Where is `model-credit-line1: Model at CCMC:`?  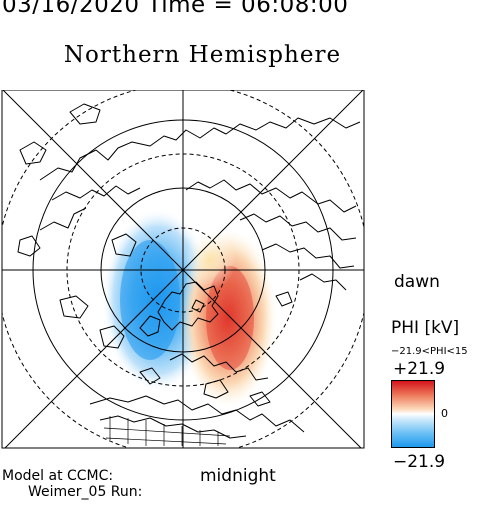
model-credit-line1: Model at CCMC: is located at coordinates (58, 476).